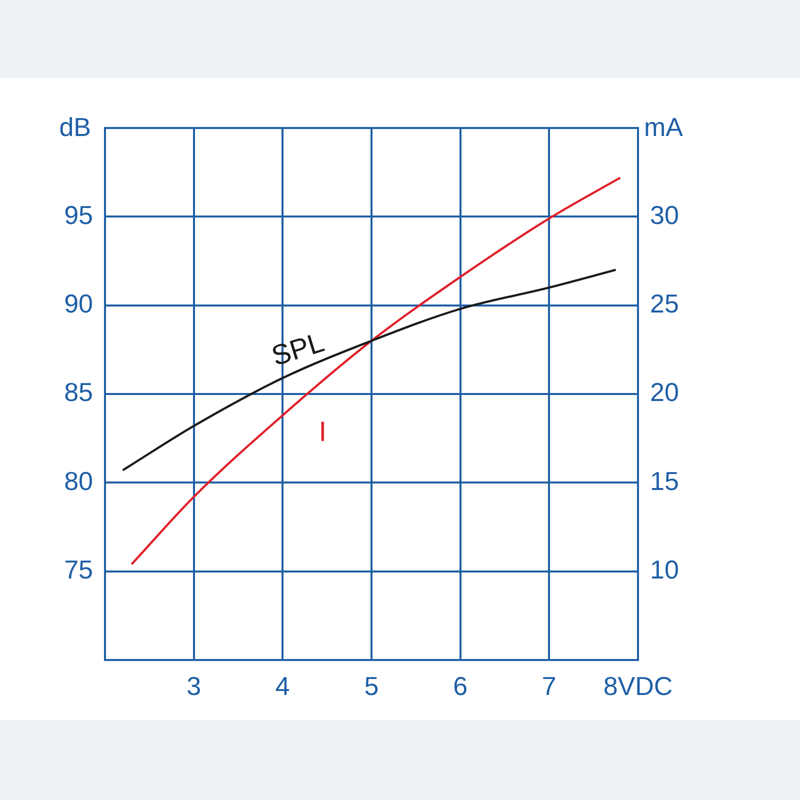  What do you see at coordinates (78, 215) in the screenshot?
I see `y-tick-label: 95` at bounding box center [78, 215].